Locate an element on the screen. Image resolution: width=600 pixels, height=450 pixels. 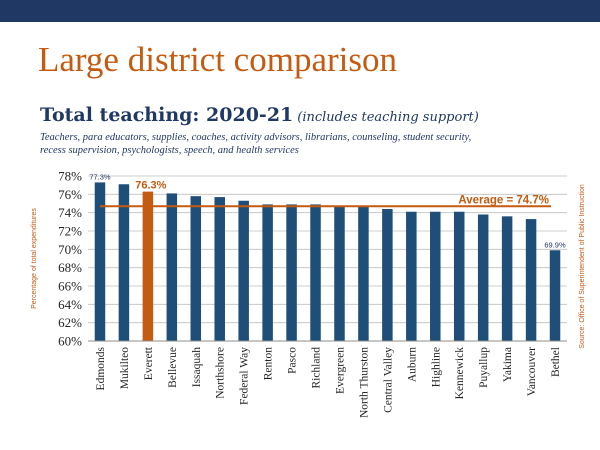
x-tick-label: Auburn is located at coordinates (412, 364).